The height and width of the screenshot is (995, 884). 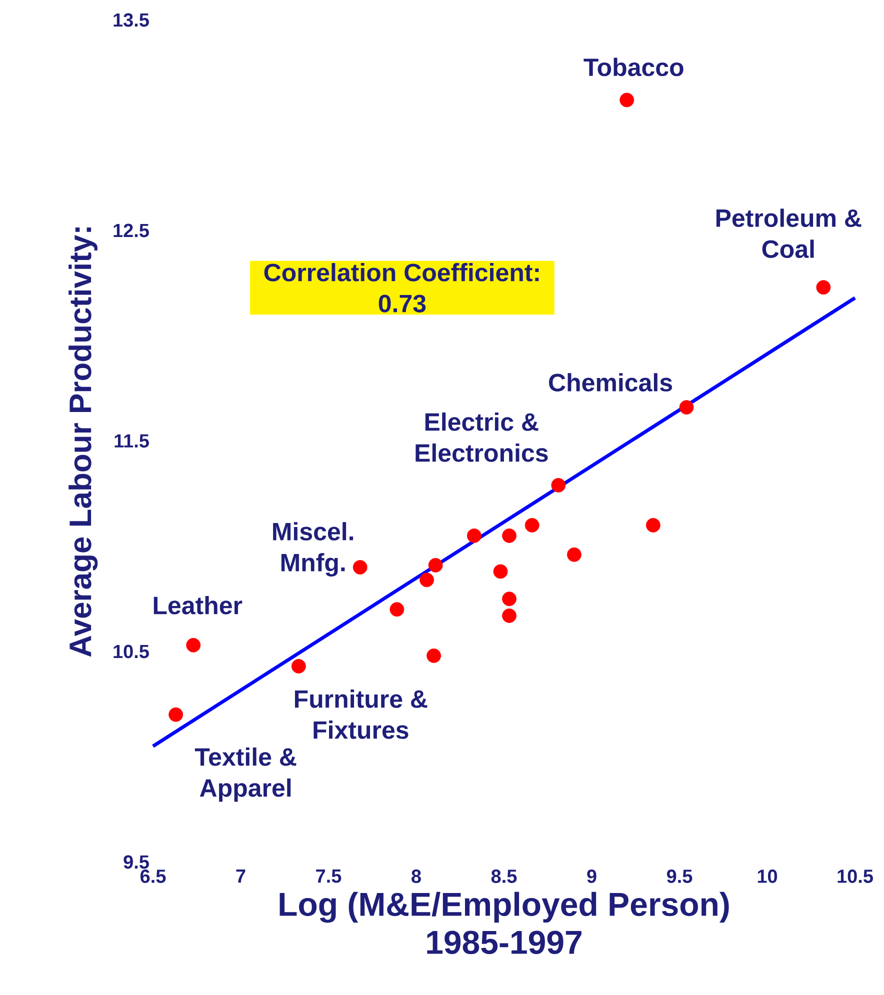 What do you see at coordinates (198, 605) in the screenshot?
I see `annotation: Leather` at bounding box center [198, 605].